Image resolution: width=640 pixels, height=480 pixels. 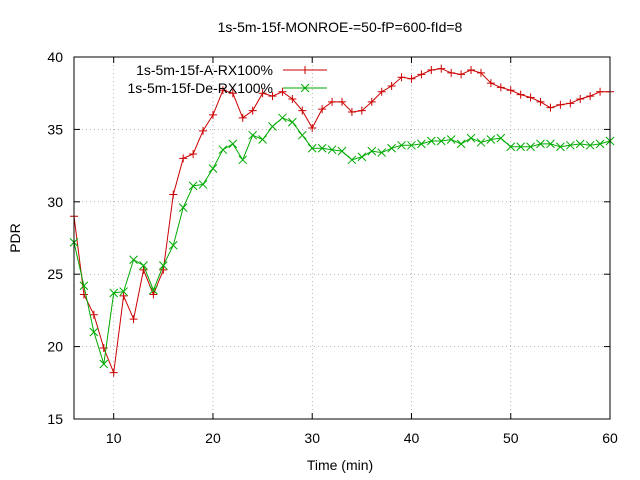 I want to click on x-tick-label: 20, so click(x=213, y=438).